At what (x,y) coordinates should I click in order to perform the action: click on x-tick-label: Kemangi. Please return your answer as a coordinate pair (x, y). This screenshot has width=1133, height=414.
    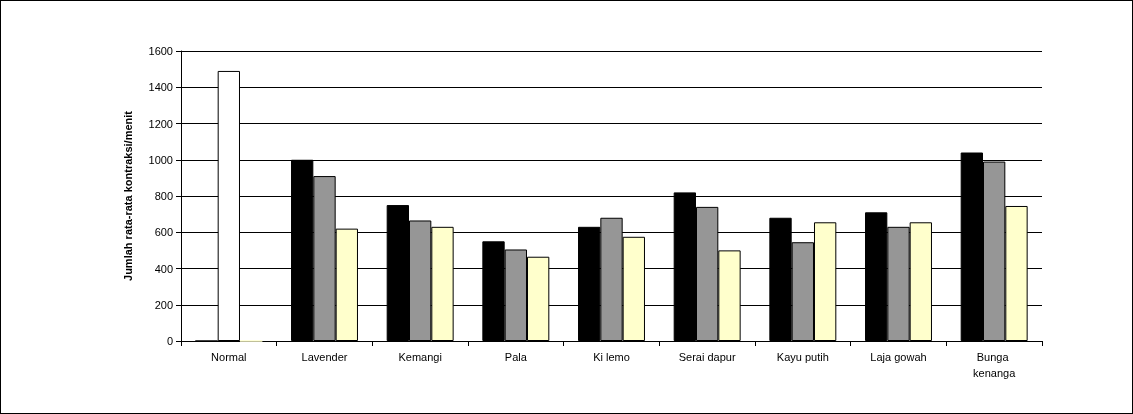
    Looking at the image, I should click on (420, 357).